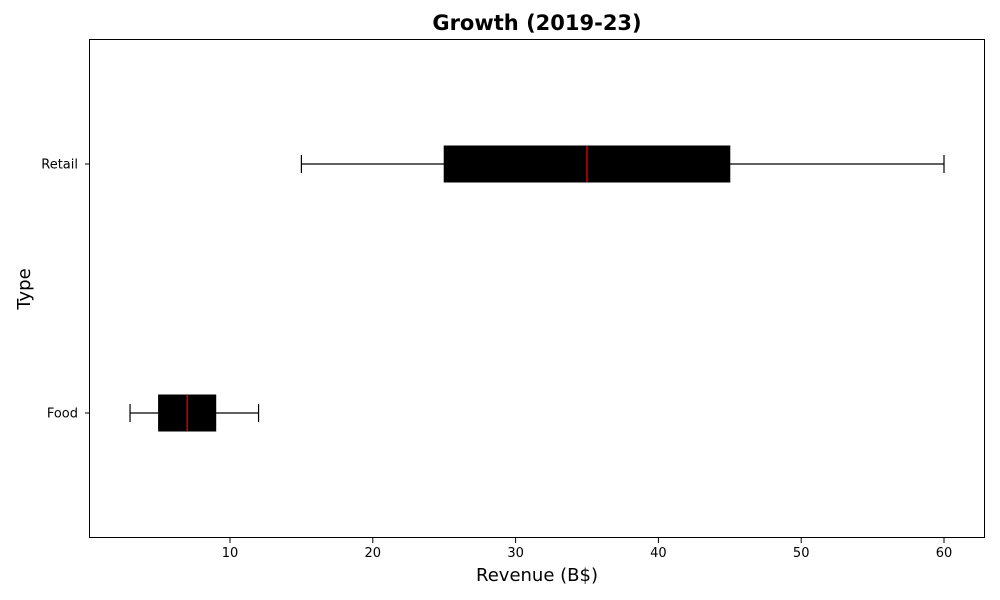 This screenshot has height=600, width=1000. What do you see at coordinates (65, 290) in the screenshot?
I see `y-axis-ticks: Food Retail` at bounding box center [65, 290].